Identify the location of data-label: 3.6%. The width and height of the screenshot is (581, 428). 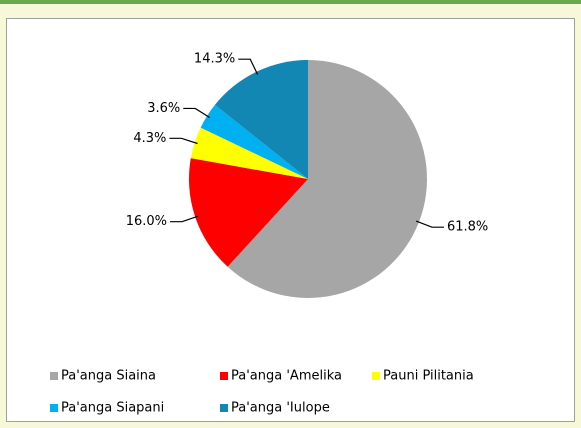
(163, 108).